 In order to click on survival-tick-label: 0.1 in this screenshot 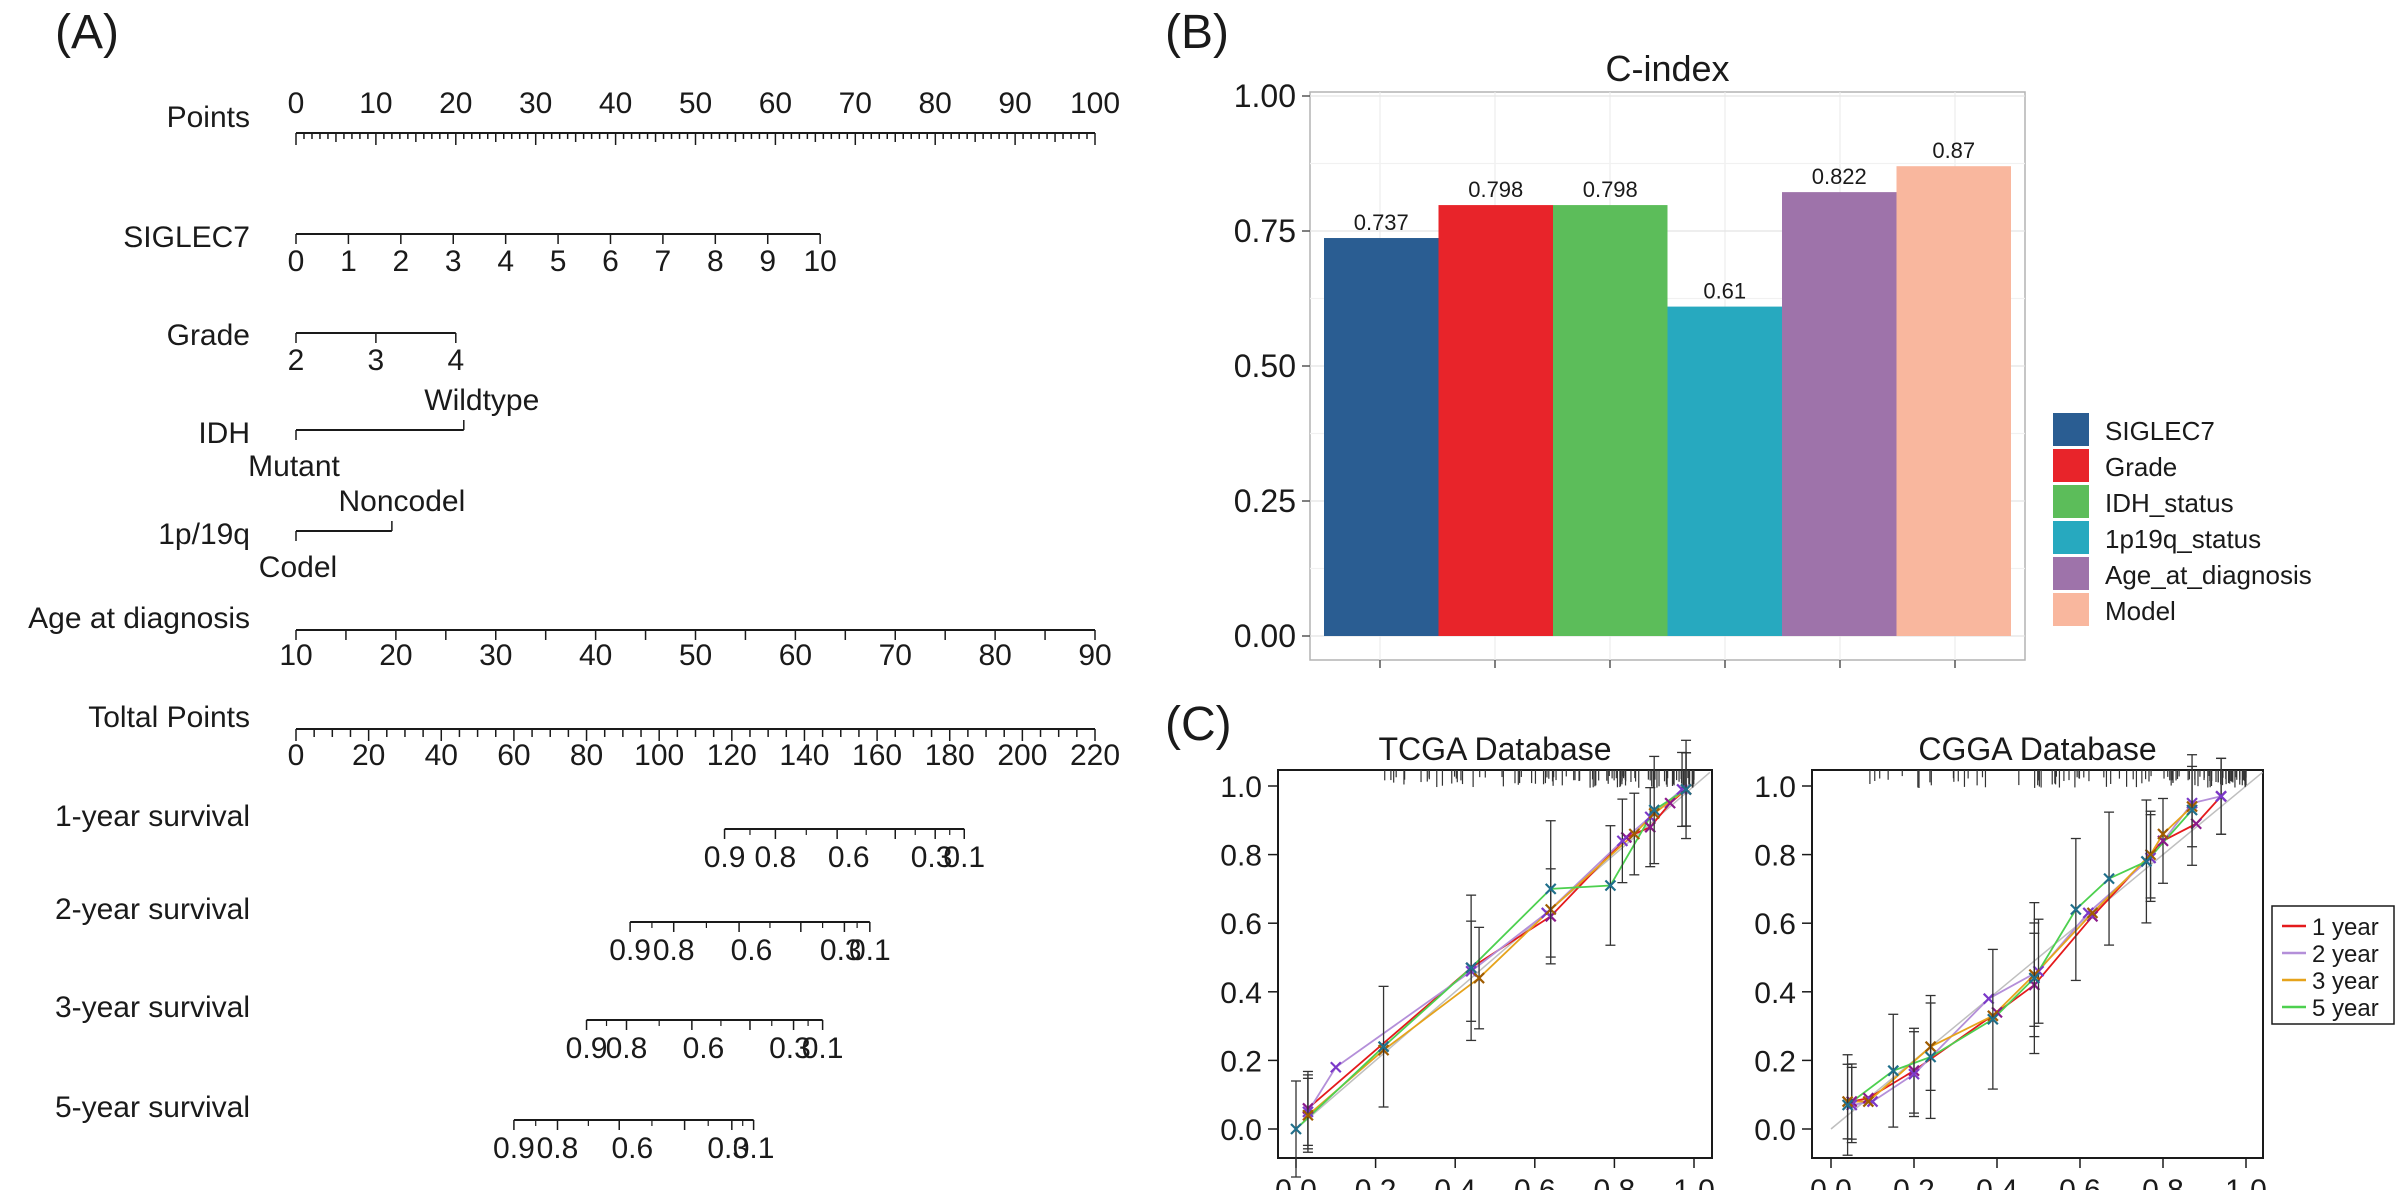, I will do `click(754, 1148)`.